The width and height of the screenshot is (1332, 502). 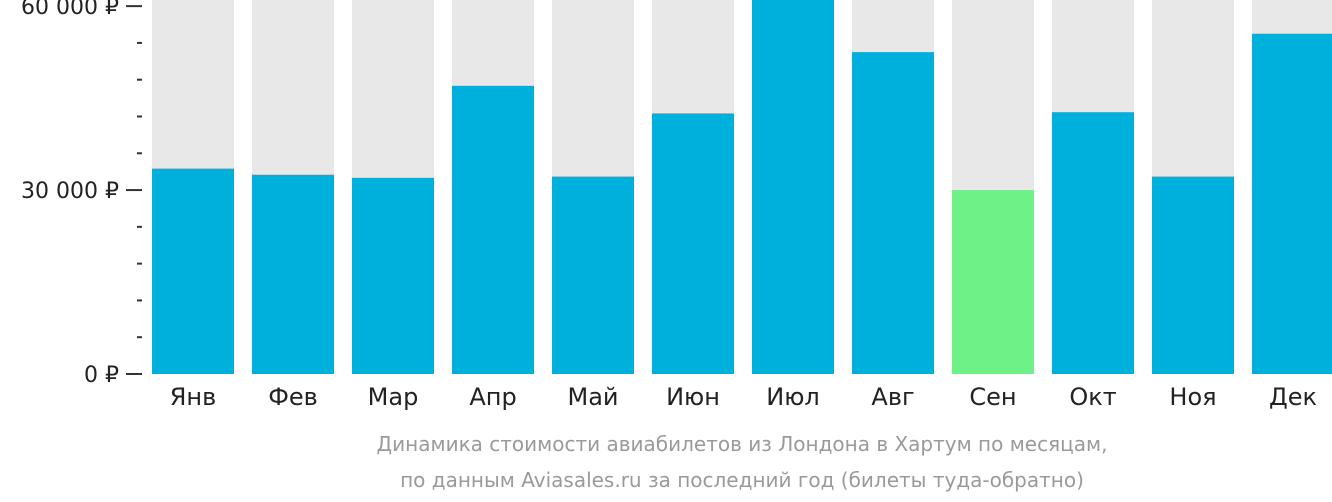 What do you see at coordinates (793, 397) in the screenshot?
I see `x-tick-label: Июл` at bounding box center [793, 397].